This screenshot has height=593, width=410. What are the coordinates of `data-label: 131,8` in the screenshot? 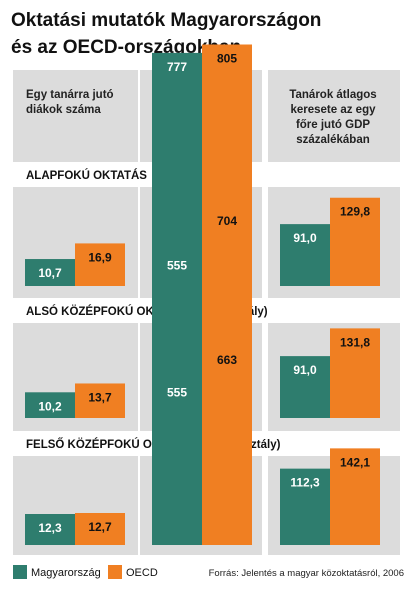 It's located at (355, 342).